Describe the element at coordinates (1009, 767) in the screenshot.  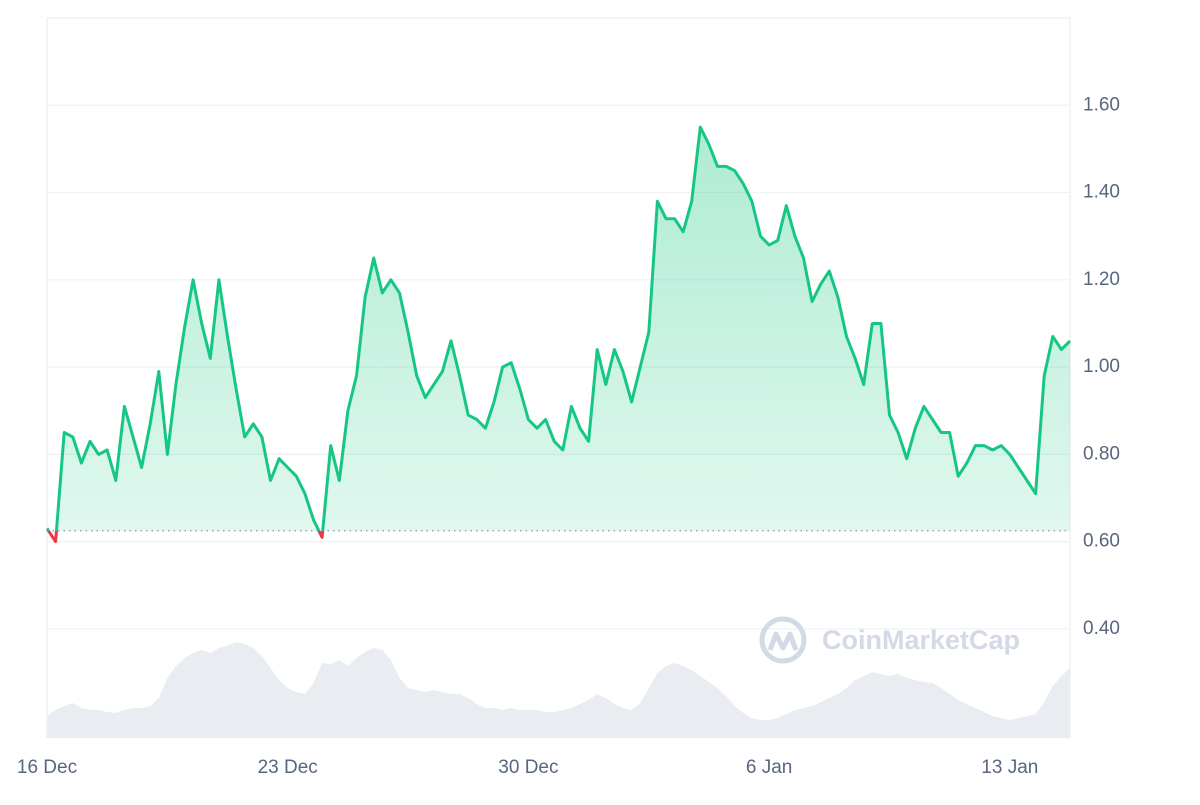
I see `x-tick-label: 13 Jan` at that location.